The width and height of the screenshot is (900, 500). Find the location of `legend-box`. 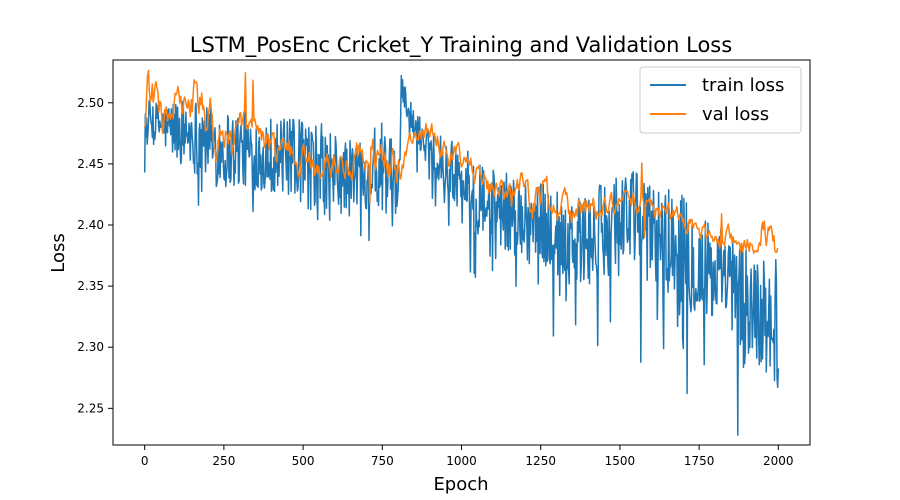

legend-box is located at coordinates (720, 100).